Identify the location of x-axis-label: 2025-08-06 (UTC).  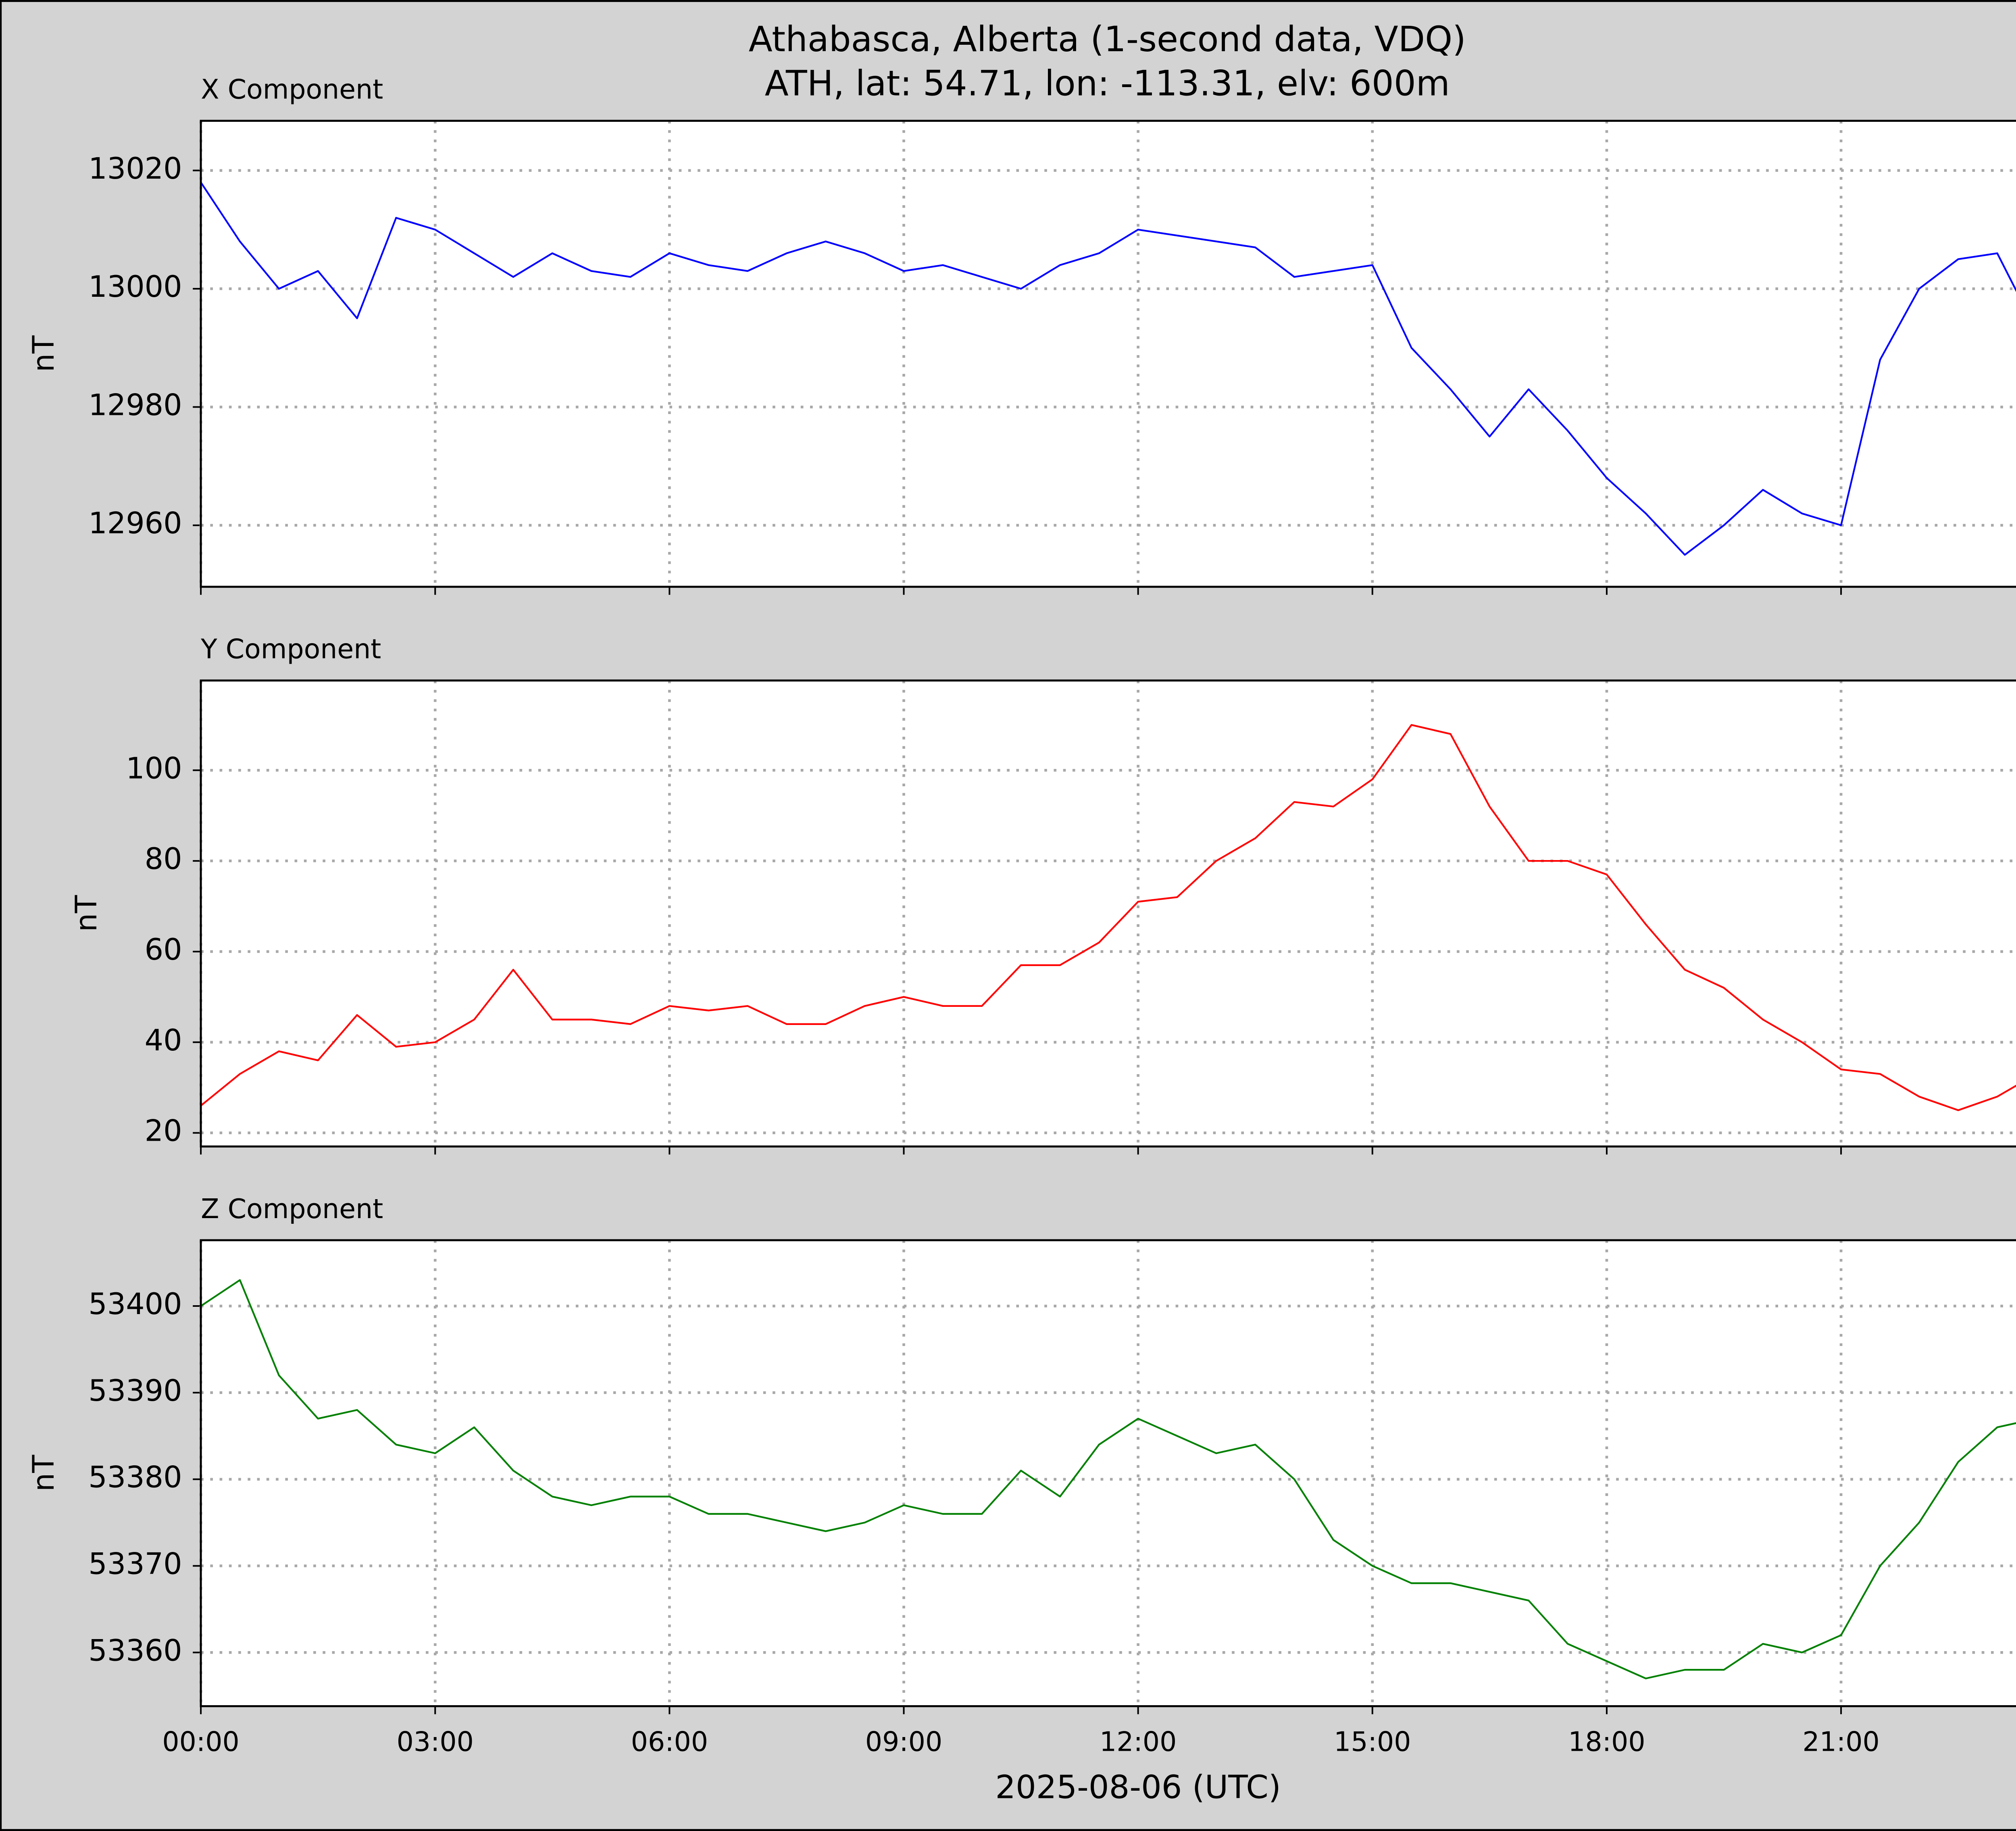
(1138, 1787).